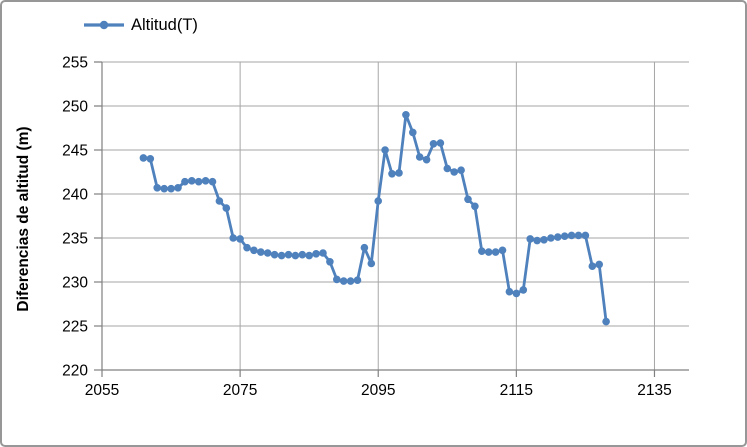 This screenshot has width=747, height=447. What do you see at coordinates (75, 327) in the screenshot?
I see `y-tick-label: 225` at bounding box center [75, 327].